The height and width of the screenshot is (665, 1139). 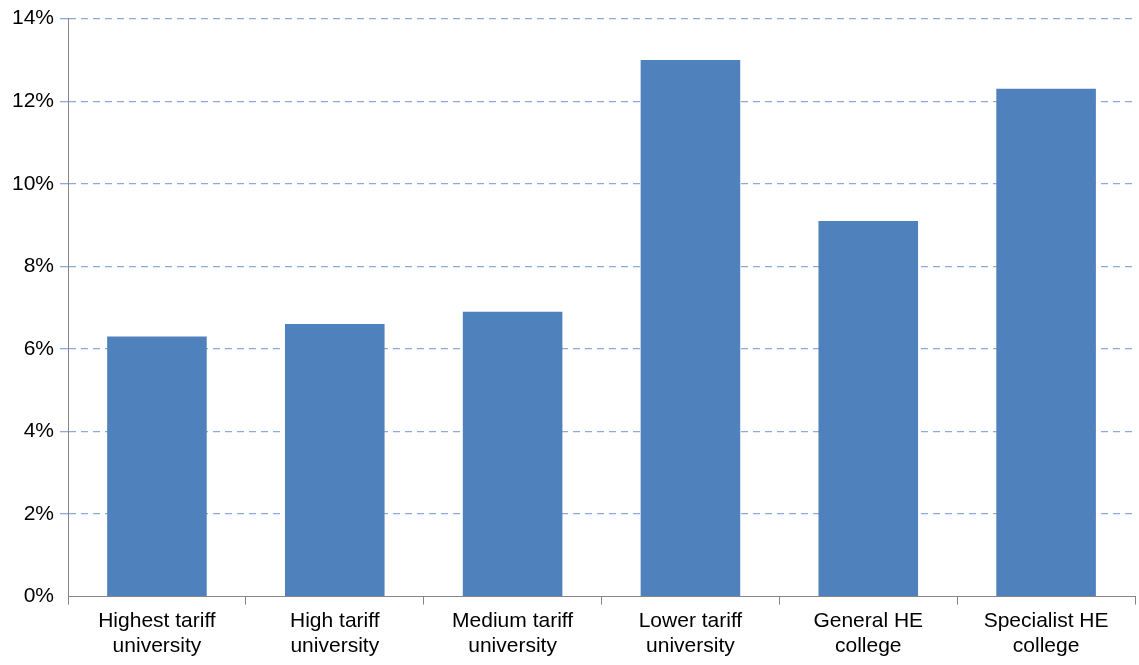 I want to click on x-tick-label: General HE college, so click(x=868, y=632).